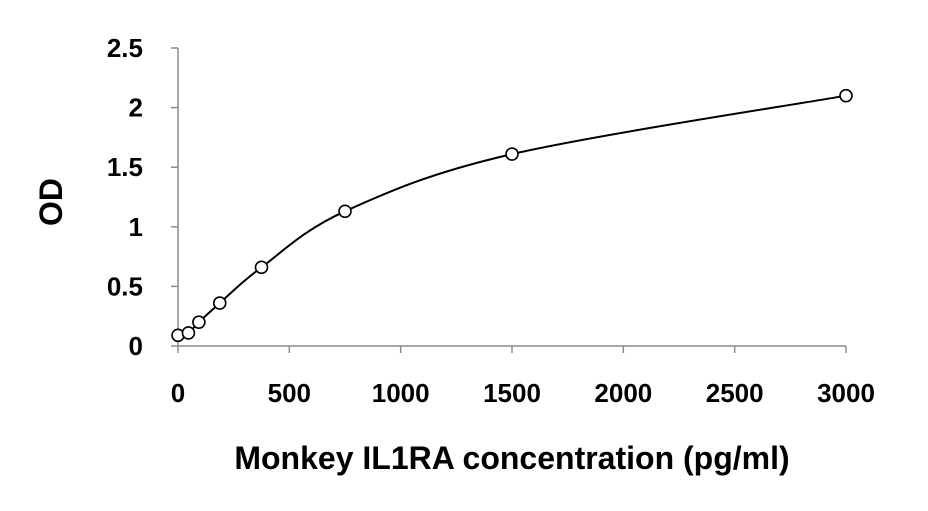 Image resolution: width=928 pixels, height=511 pixels. What do you see at coordinates (511, 458) in the screenshot?
I see `x-axis-title: Monkey IL1RA concentration (pg/ml)` at bounding box center [511, 458].